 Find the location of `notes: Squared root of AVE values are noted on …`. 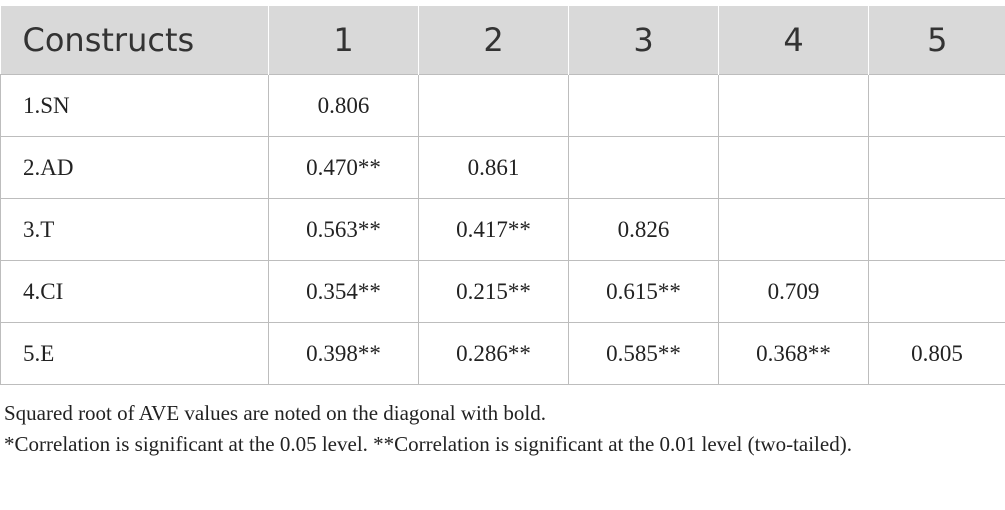

notes: Squared root of AVE values are noted on … is located at coordinates (484, 429).